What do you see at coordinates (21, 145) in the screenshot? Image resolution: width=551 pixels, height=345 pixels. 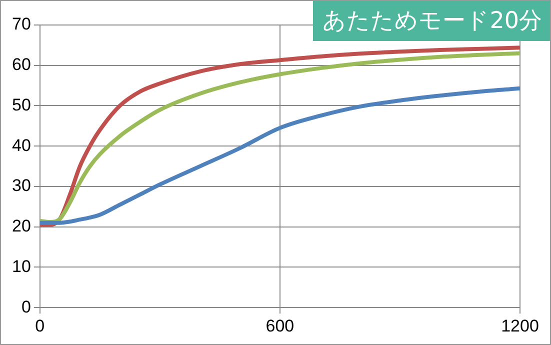 I see `y-tick-label: 40` at bounding box center [21, 145].